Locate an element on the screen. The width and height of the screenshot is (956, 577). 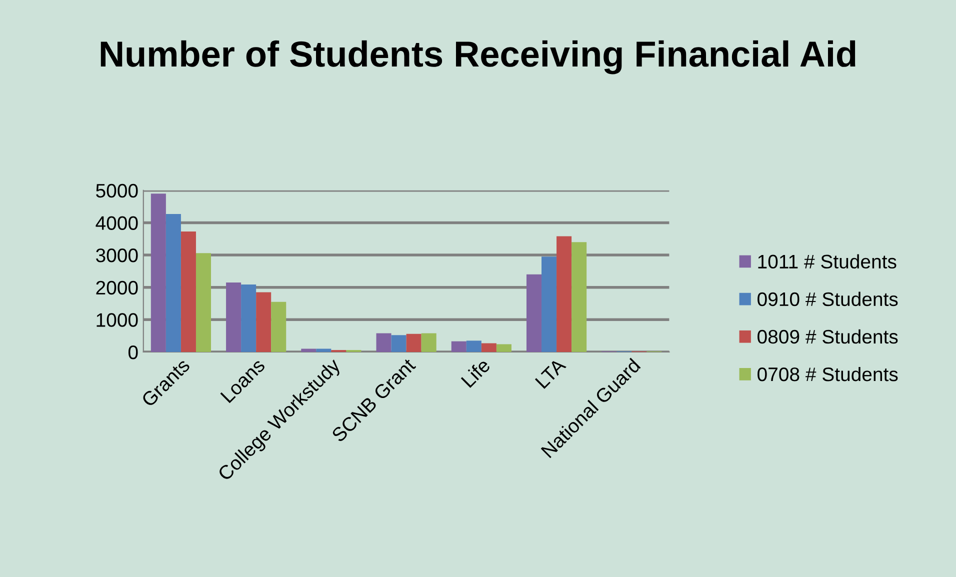
legend-label: 0708 # Students is located at coordinates (828, 374).